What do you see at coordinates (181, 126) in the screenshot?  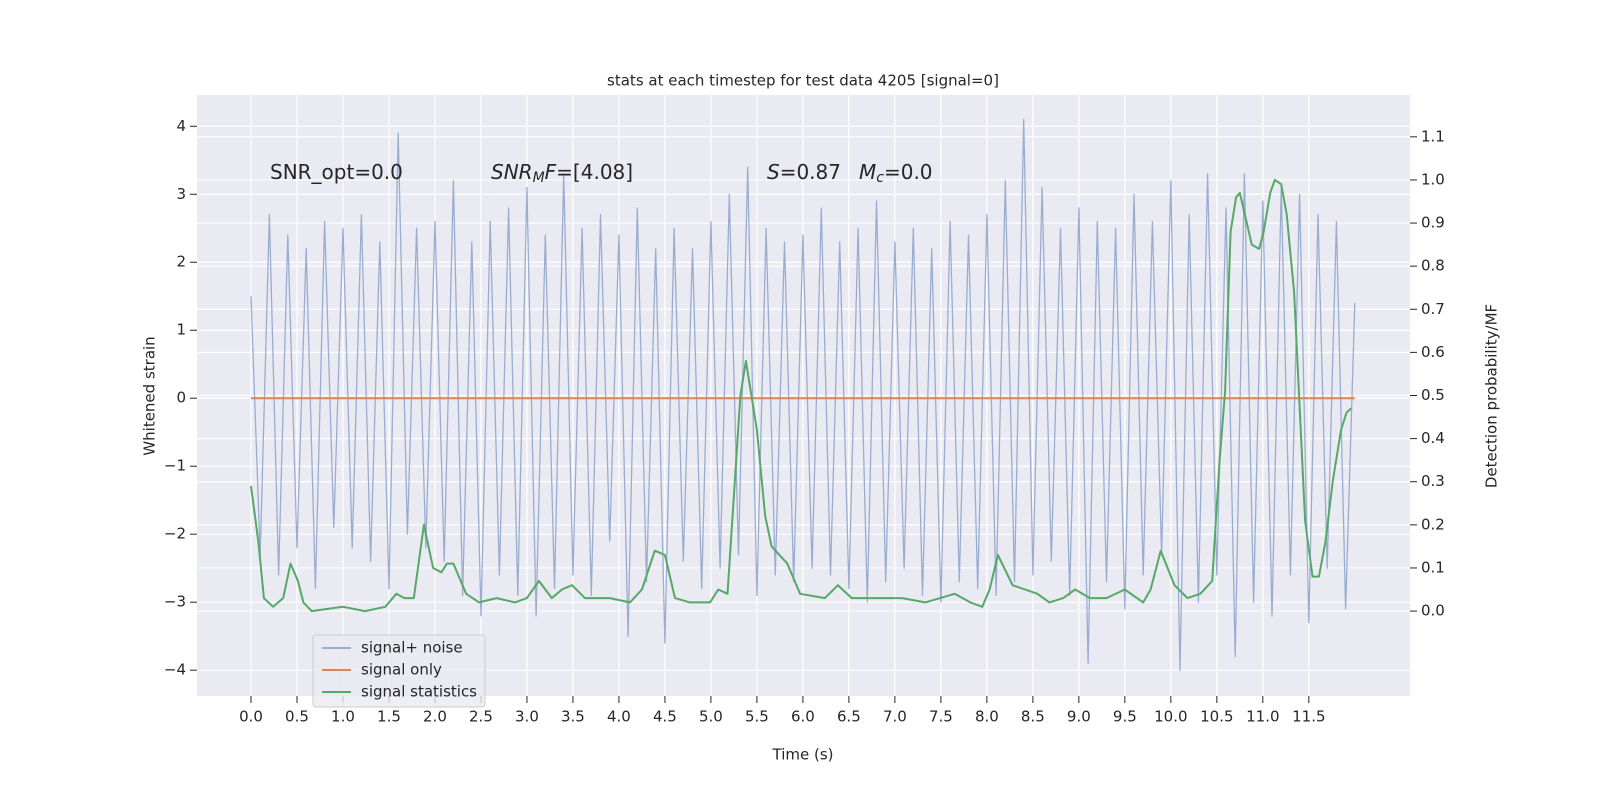 I see `y-tick-label: 4` at bounding box center [181, 126].